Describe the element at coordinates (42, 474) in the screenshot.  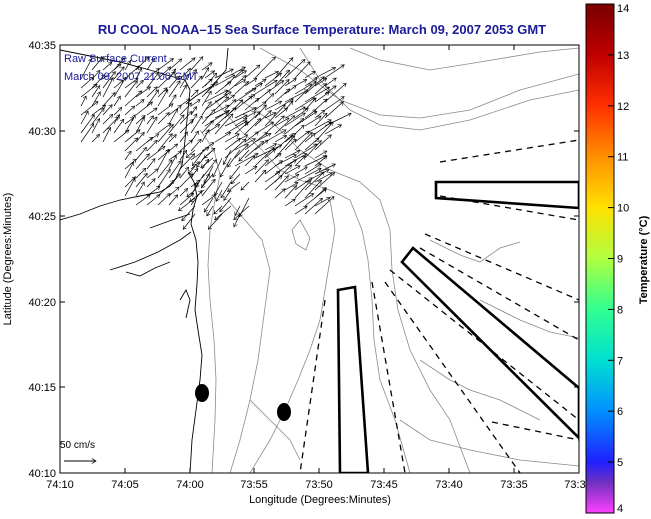
I see `y-tick-label: 40:10` at that location.